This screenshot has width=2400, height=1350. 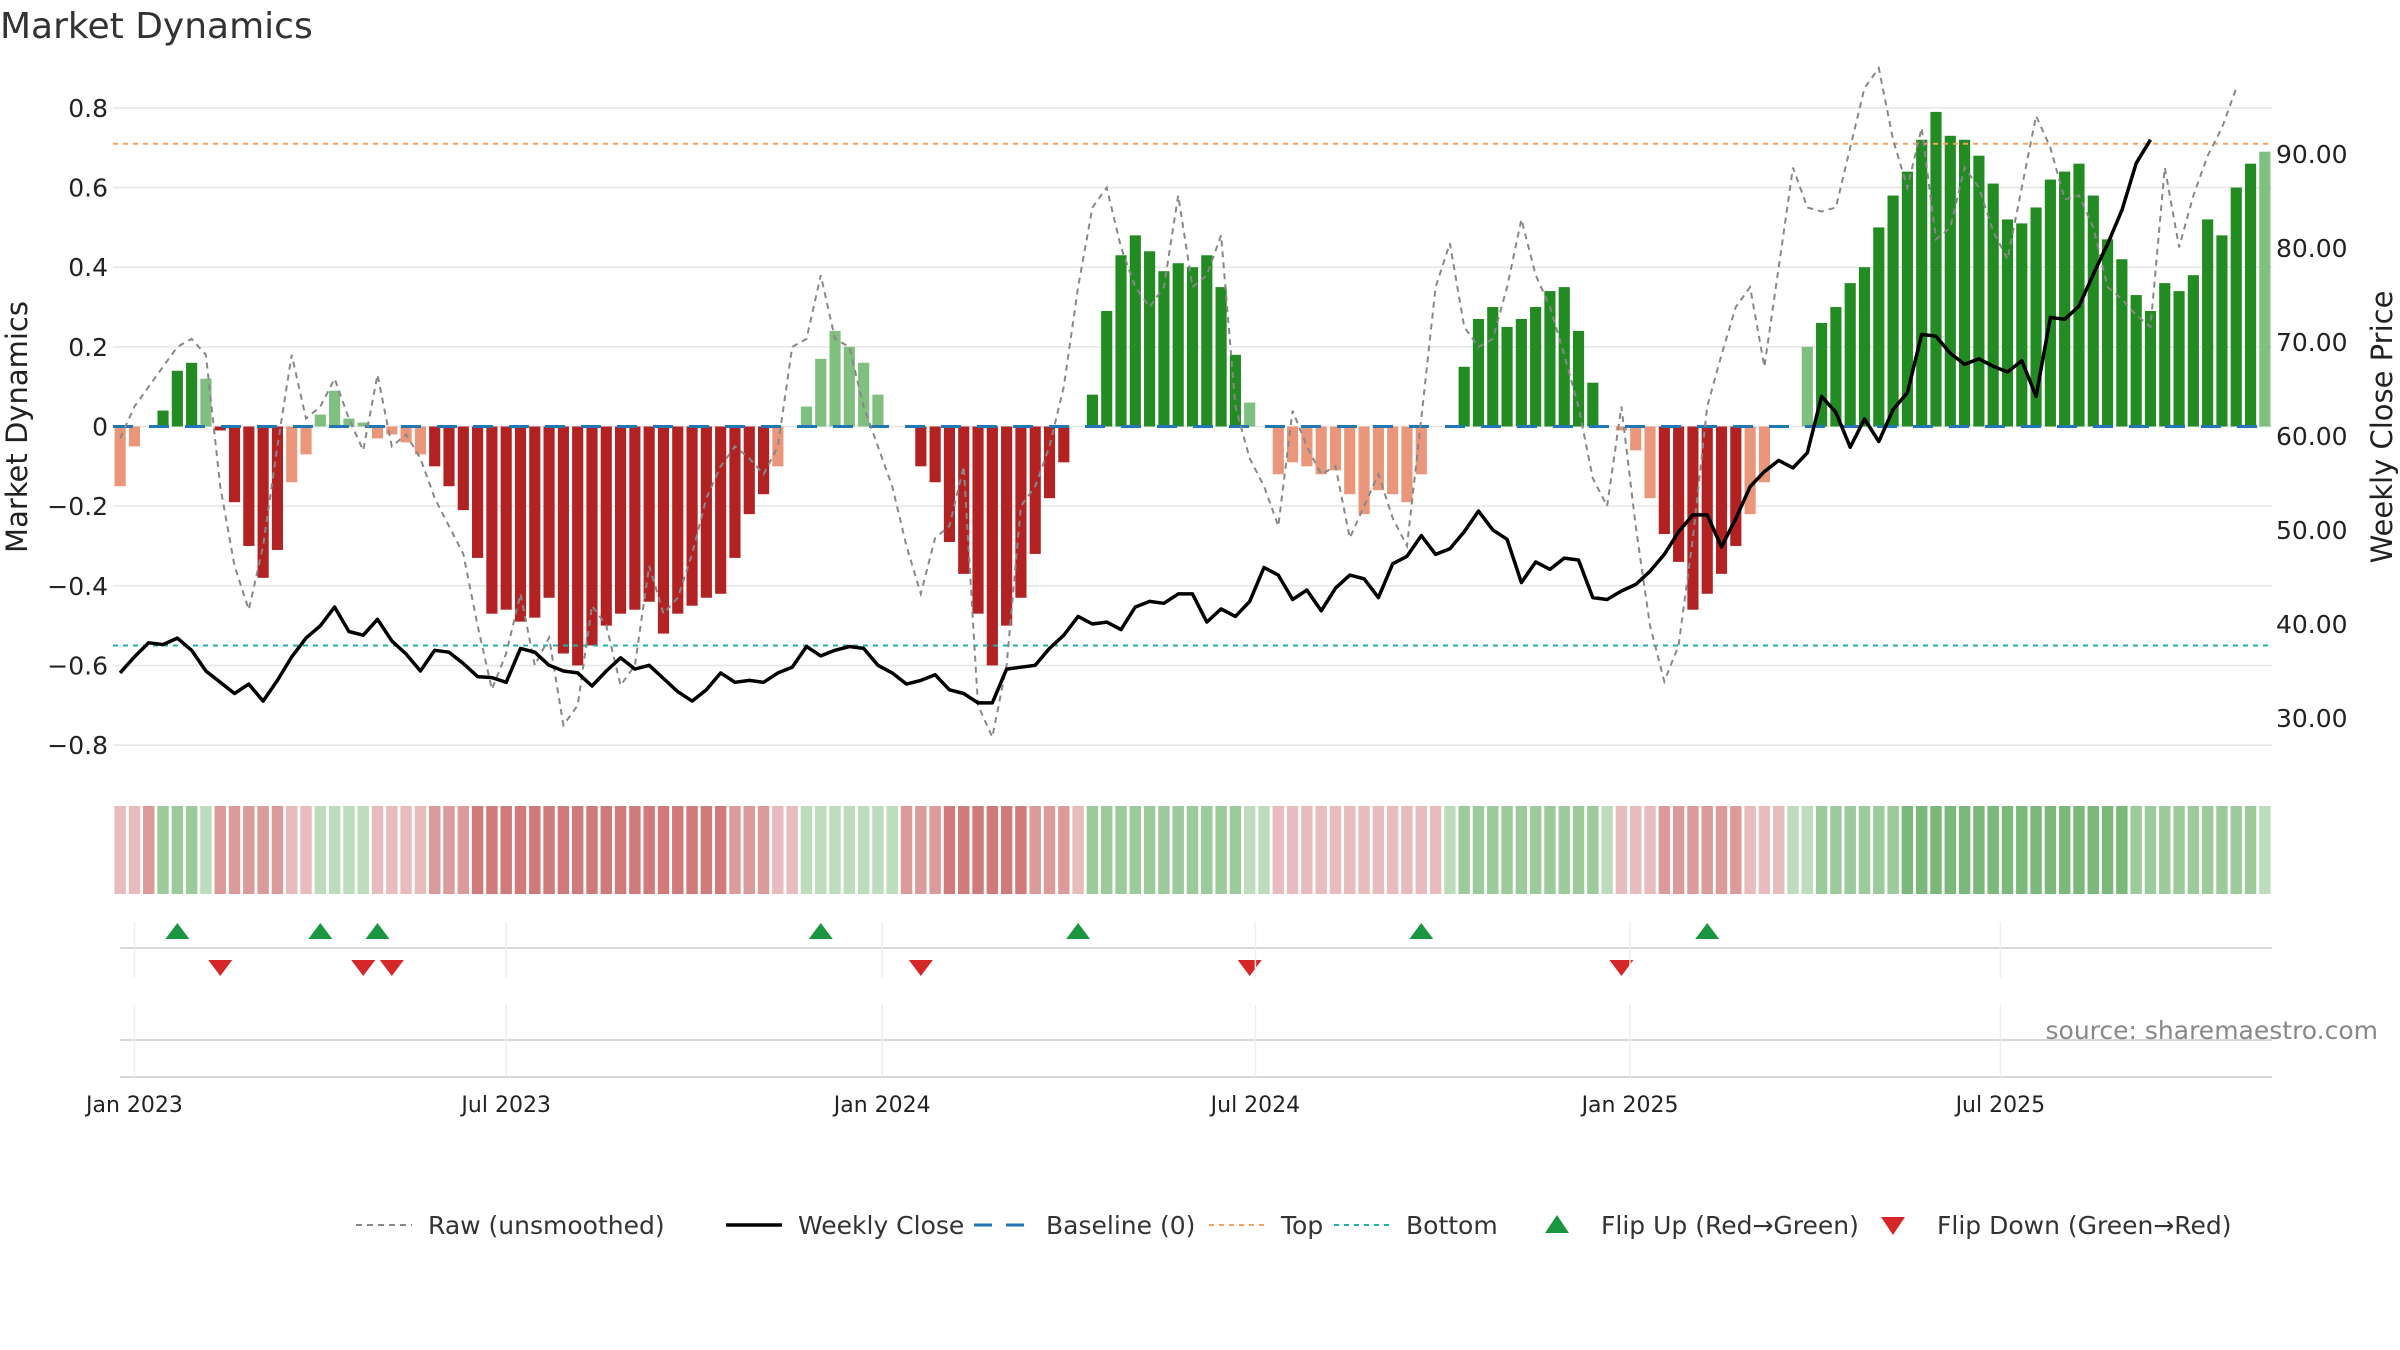 I want to click on legend-item: Bottom, so click(x=1416, y=1225).